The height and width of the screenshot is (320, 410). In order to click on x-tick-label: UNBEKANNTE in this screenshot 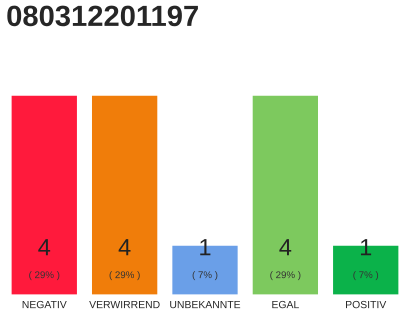, I will do `click(205, 304)`.